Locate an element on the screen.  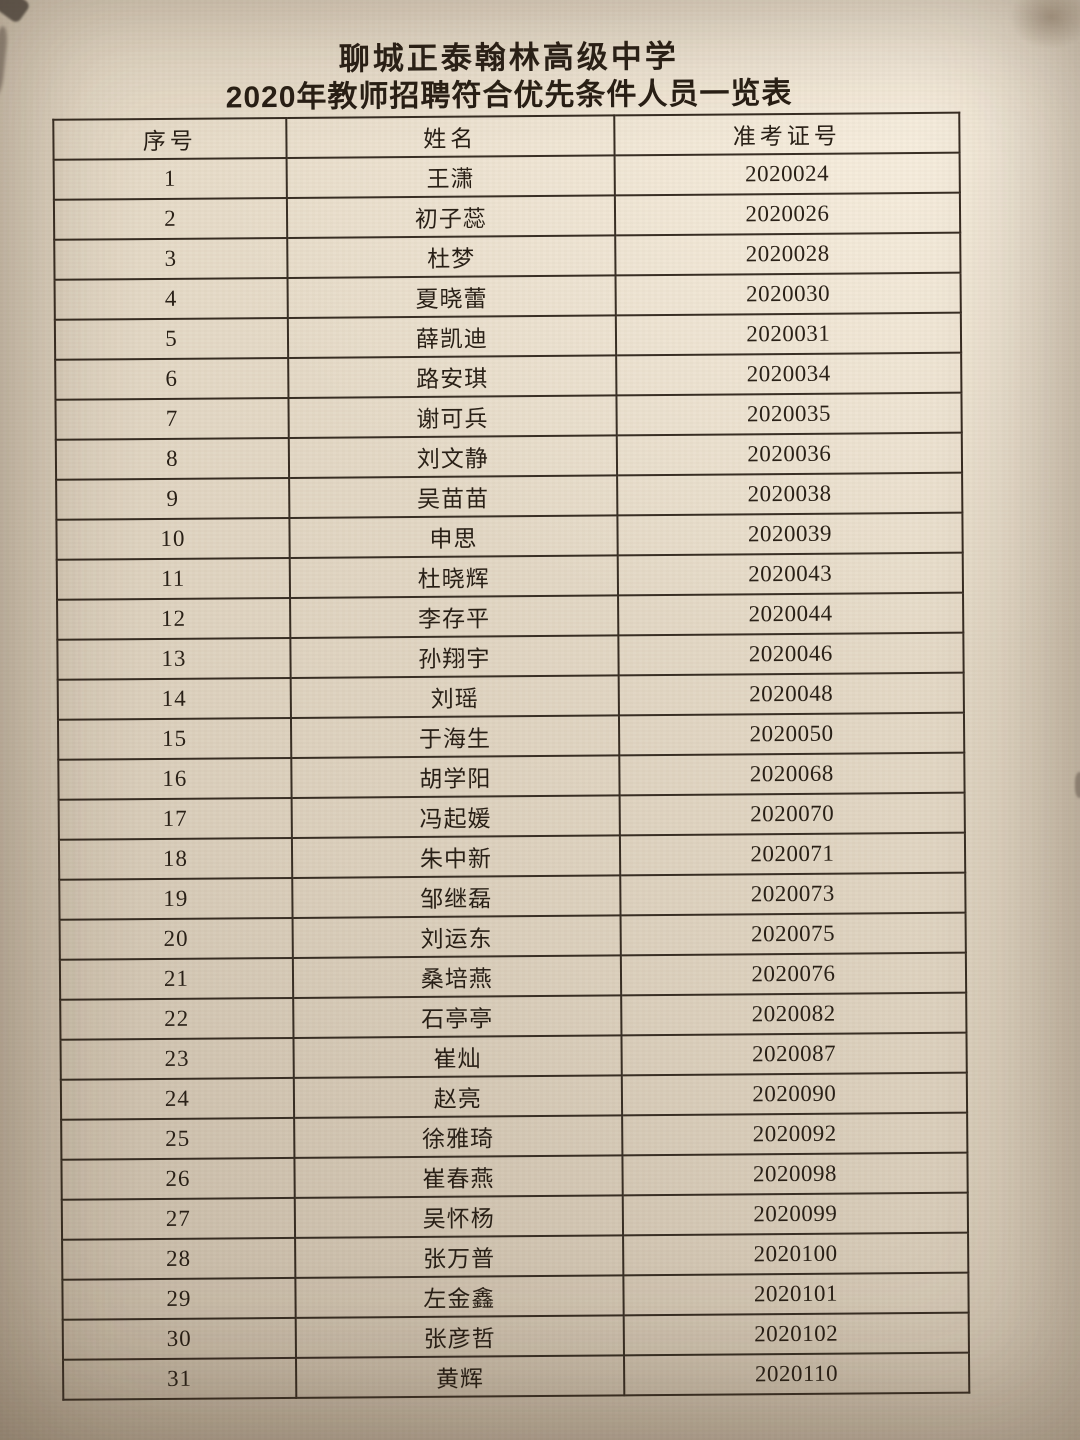
cell-name: 薛凯迪 is located at coordinates (451, 336).